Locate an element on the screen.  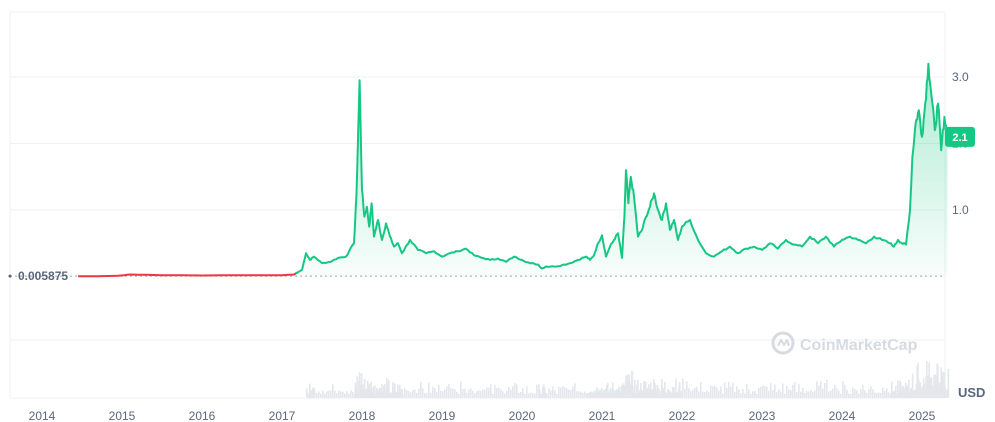
currency-label: USD is located at coordinates (971, 392).